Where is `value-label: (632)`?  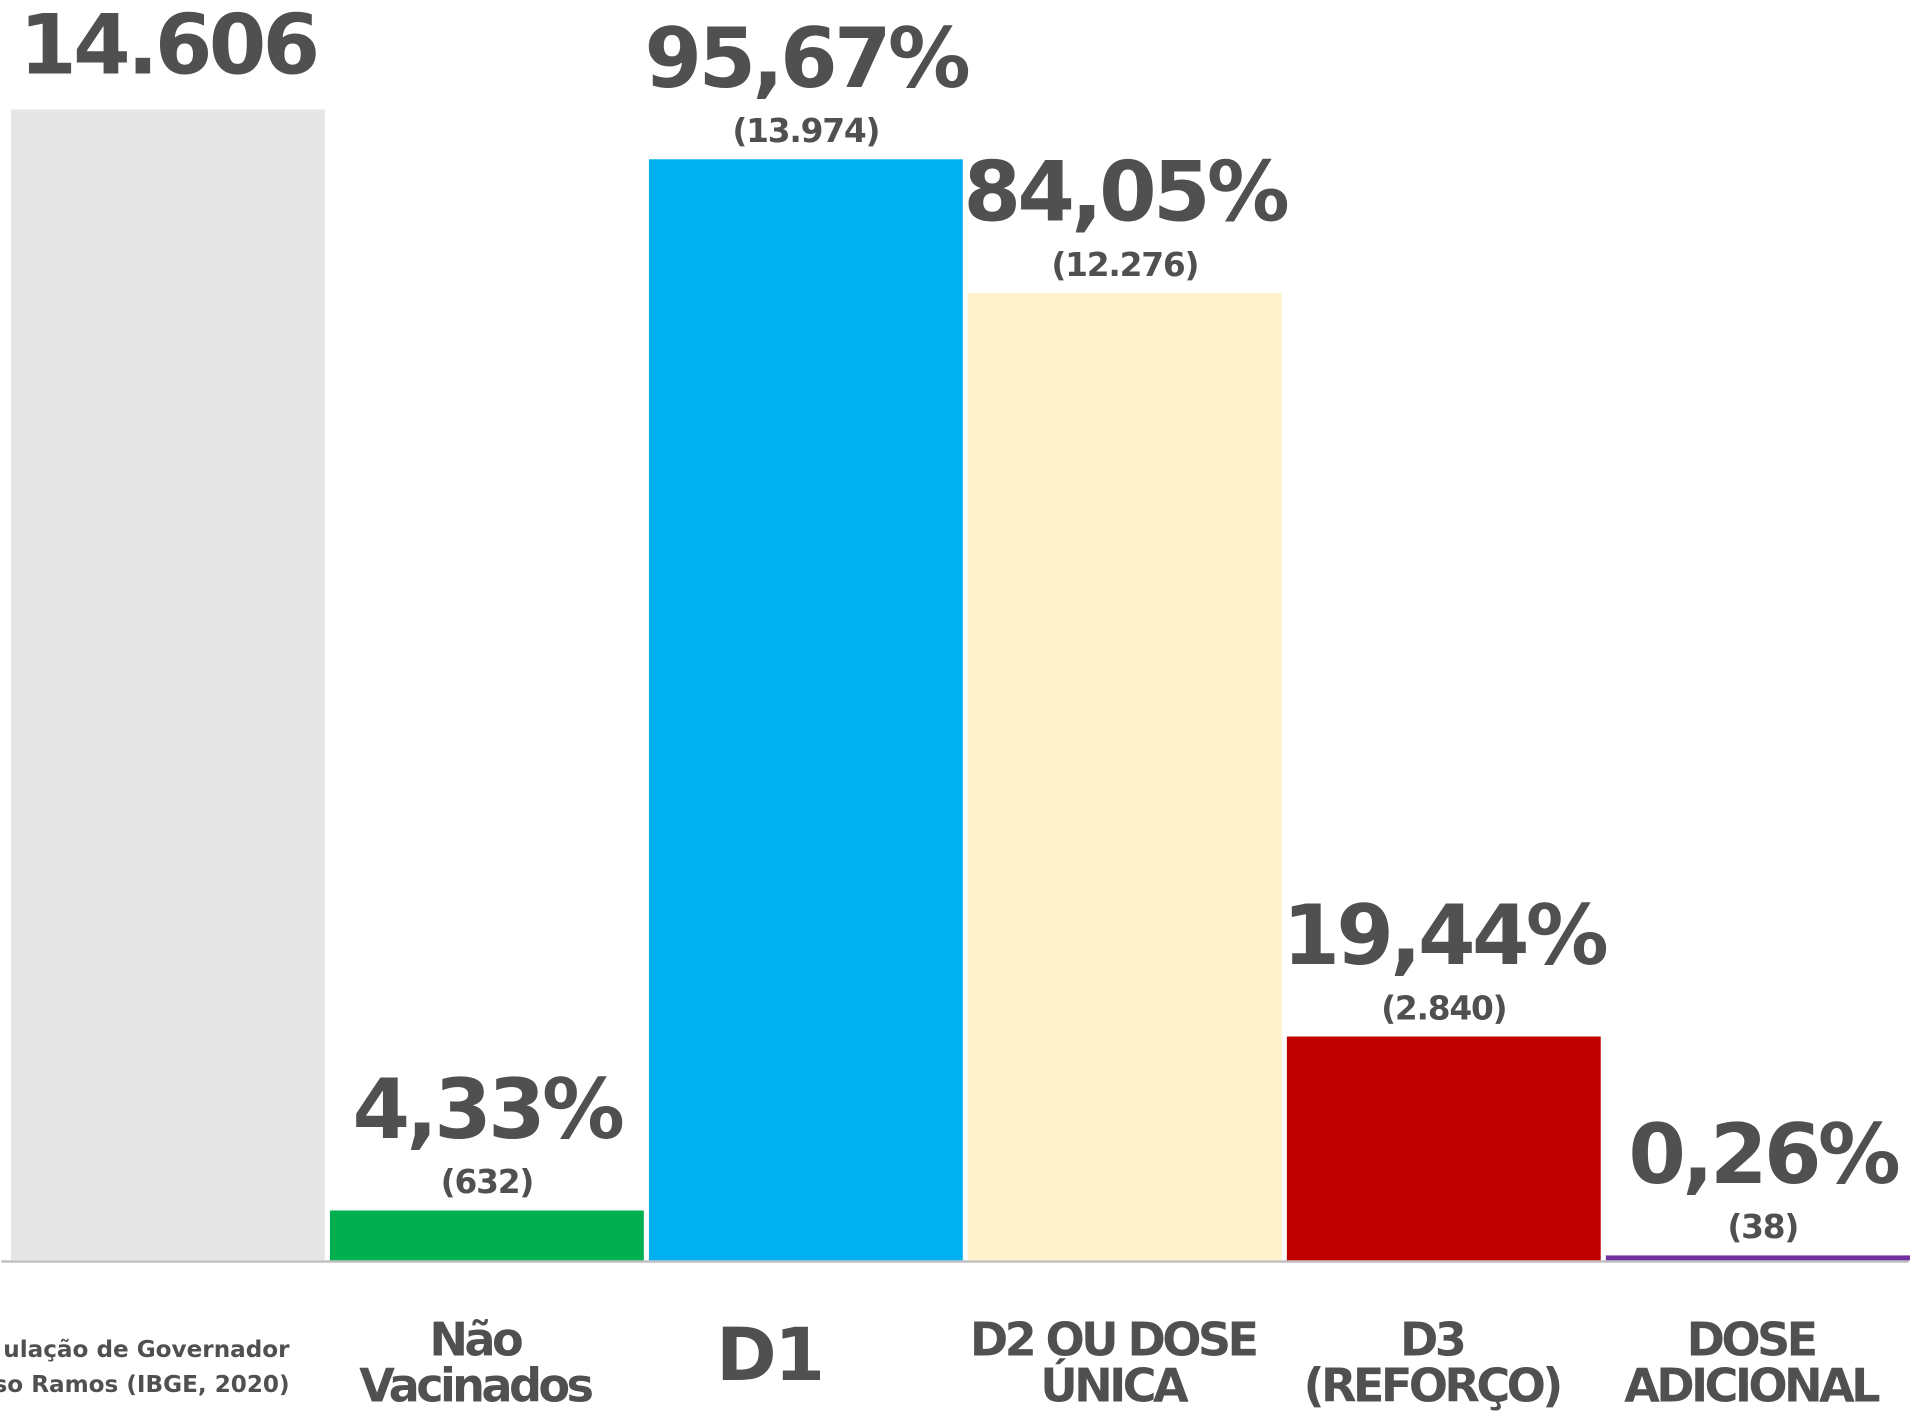 value-label: (632) is located at coordinates (487, 1182).